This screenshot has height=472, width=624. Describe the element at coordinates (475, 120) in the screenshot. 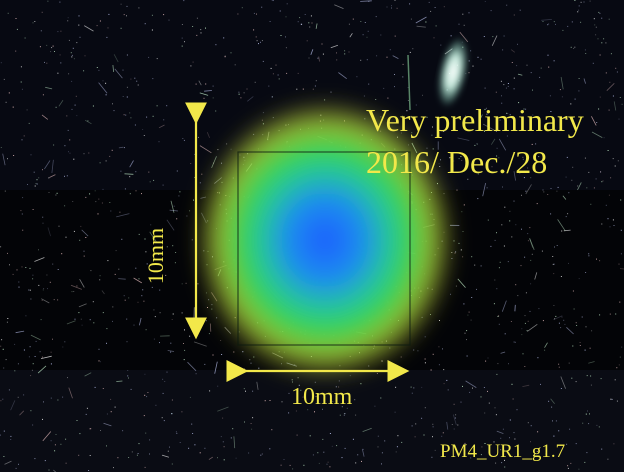

I see `status-annotation: Very preliminary` at that location.